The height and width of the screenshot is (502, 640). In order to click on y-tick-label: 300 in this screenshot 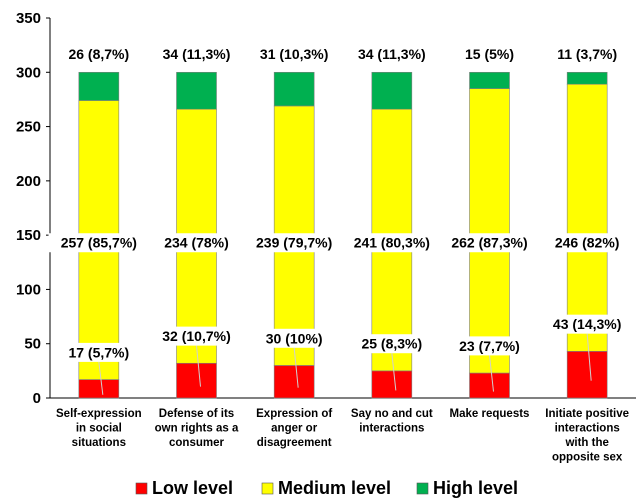, I will do `click(28, 72)`.